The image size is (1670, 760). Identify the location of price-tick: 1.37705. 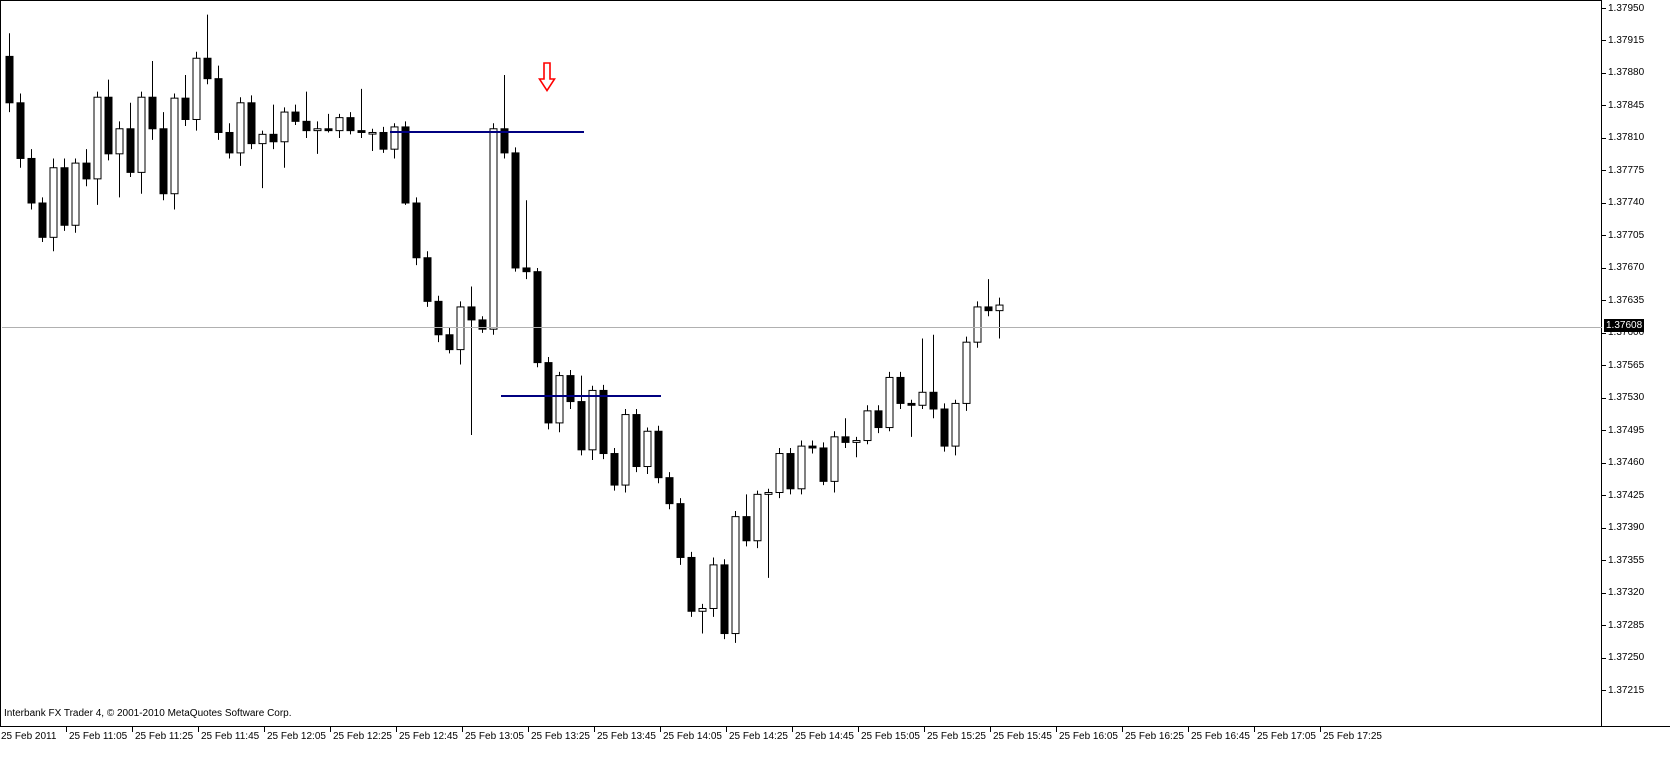
(1623, 235).